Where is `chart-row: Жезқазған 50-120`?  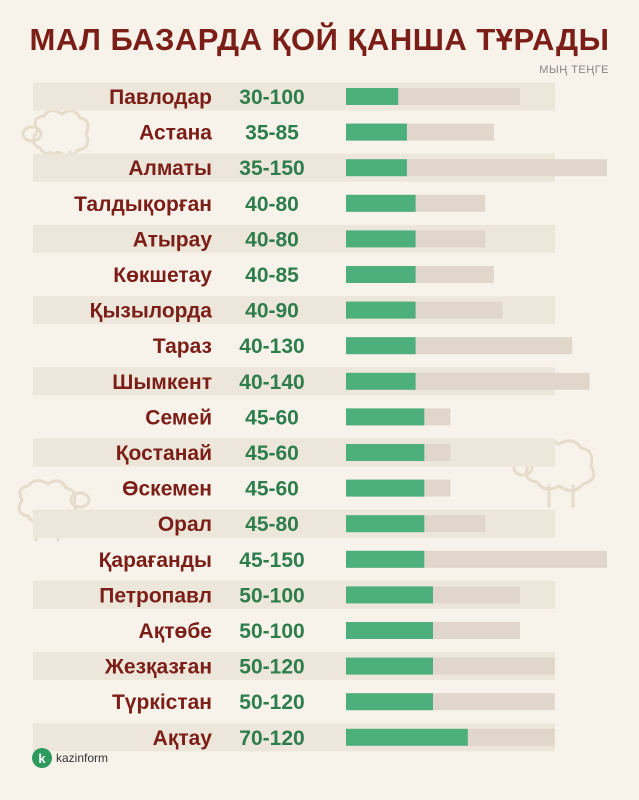
chart-row: Жезқазған 50-120 is located at coordinates (294, 666).